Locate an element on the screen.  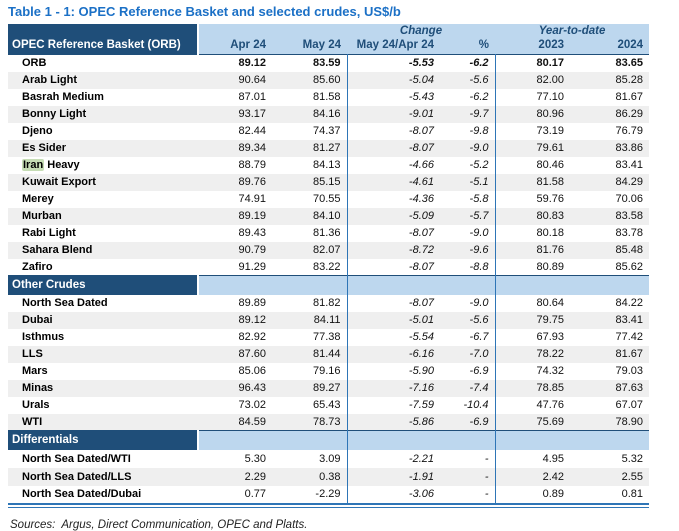
value-cell: 79.16 is located at coordinates (310, 371).